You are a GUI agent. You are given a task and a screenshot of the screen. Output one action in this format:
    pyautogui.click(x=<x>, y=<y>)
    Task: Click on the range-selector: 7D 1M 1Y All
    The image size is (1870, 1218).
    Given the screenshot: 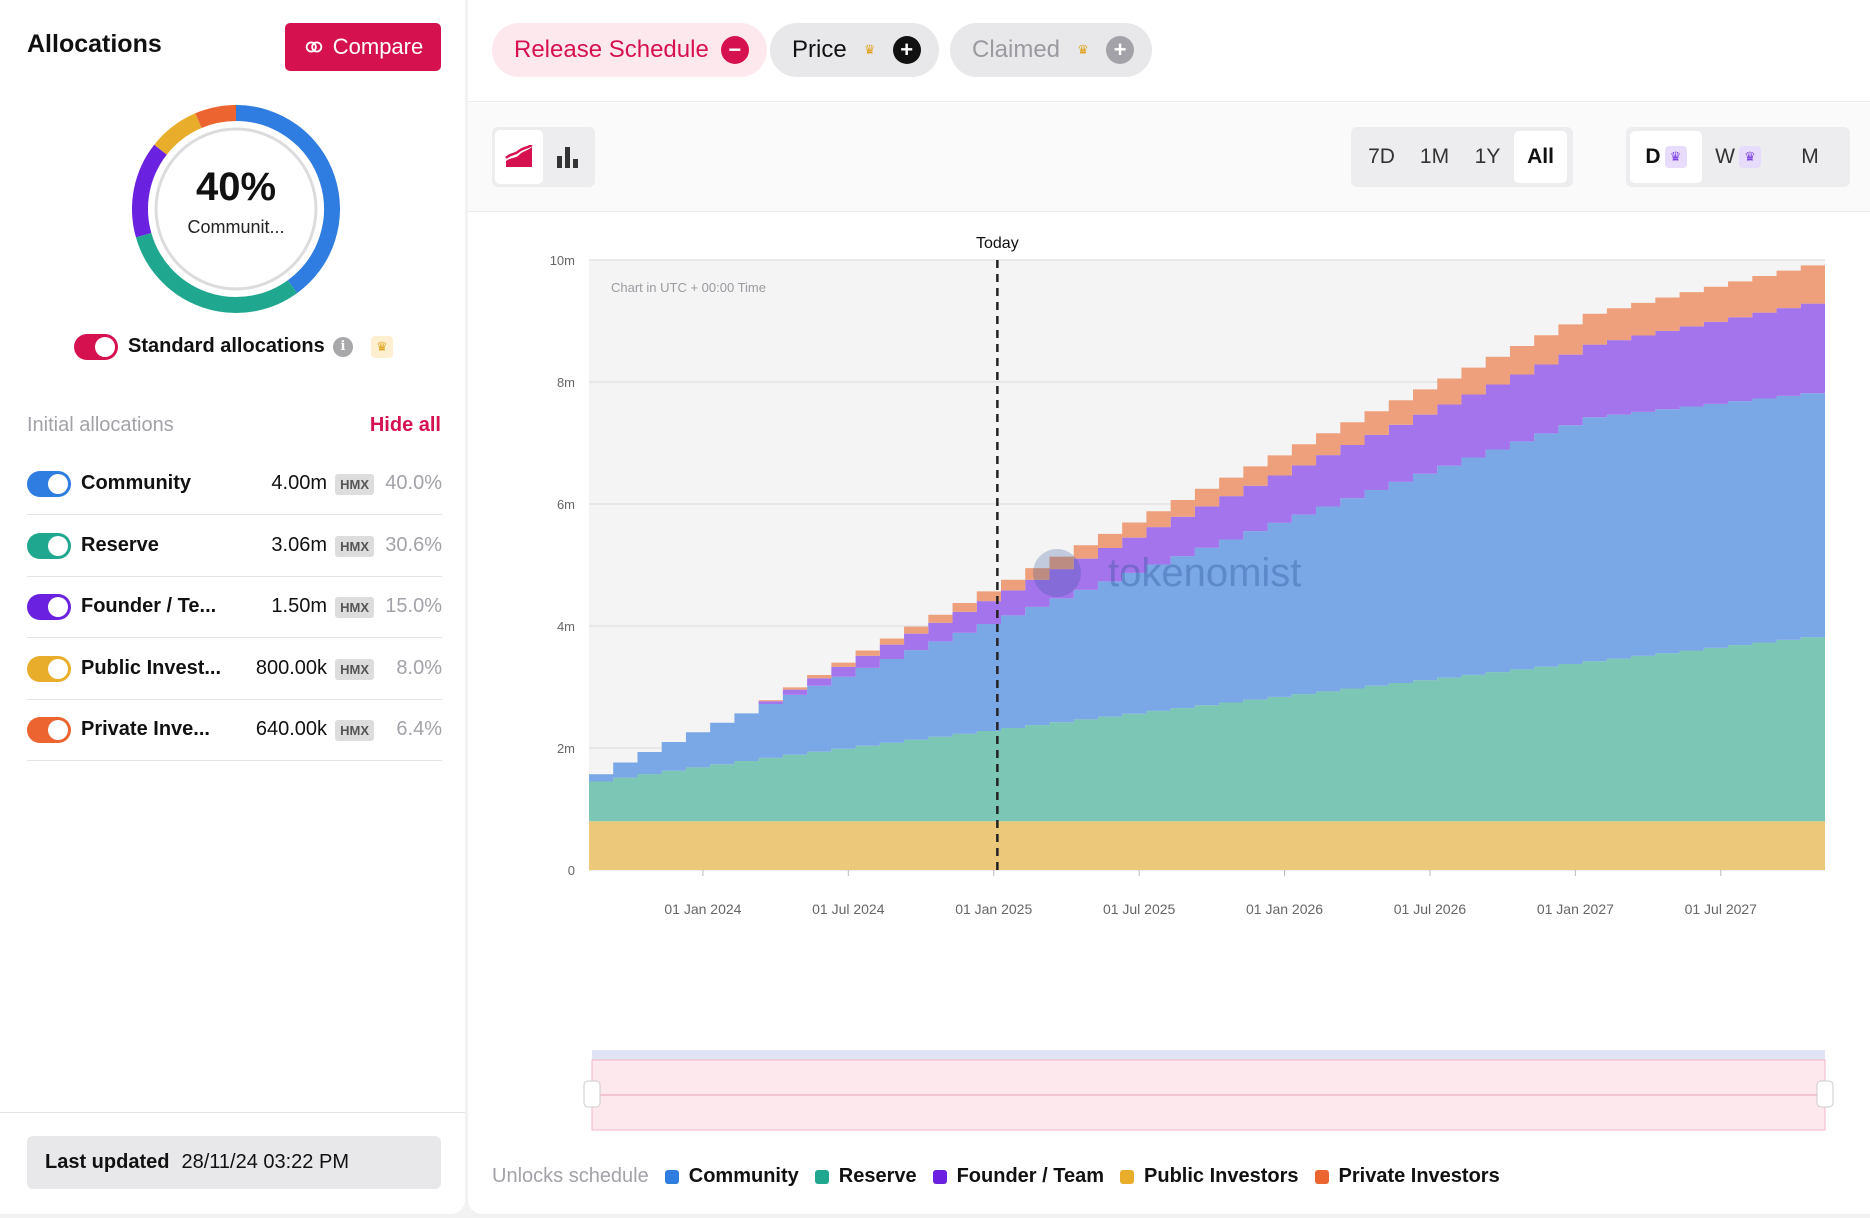 What is the action you would take?
    pyautogui.click(x=1462, y=157)
    